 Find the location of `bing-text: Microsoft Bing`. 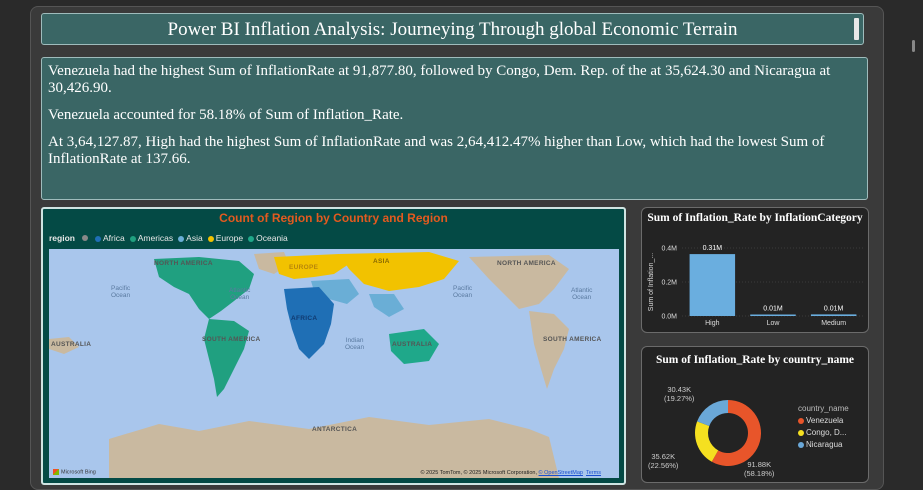

bing-text: Microsoft Bing is located at coordinates (78, 472).